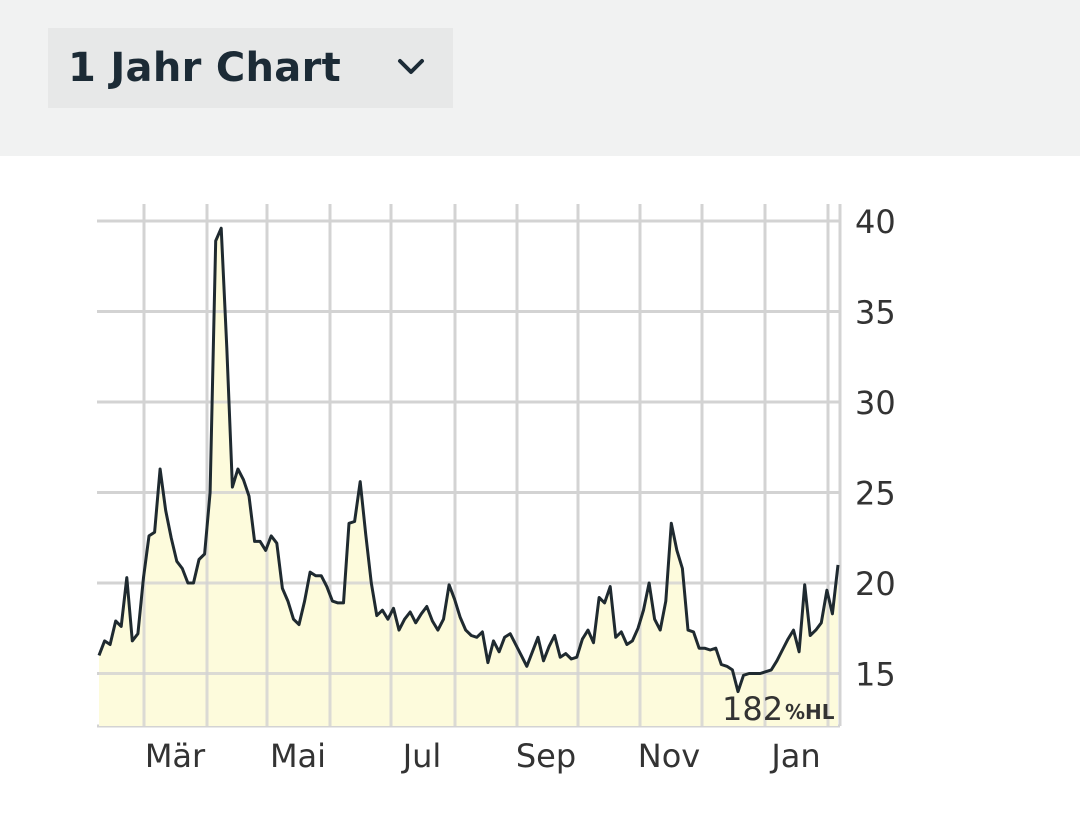  What do you see at coordinates (421, 756) in the screenshot?
I see `x-tick-label: Jul` at bounding box center [421, 756].